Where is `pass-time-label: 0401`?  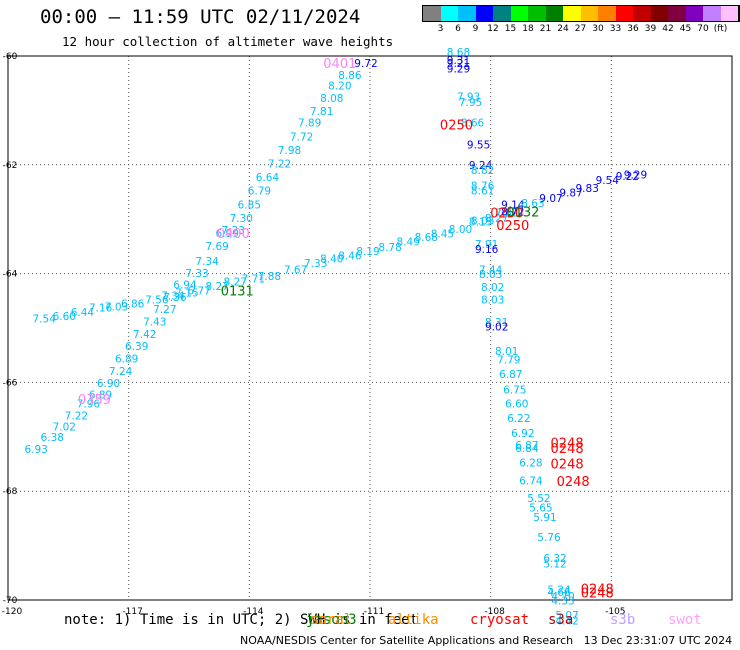 pass-time-label: 0401 is located at coordinates (339, 64).